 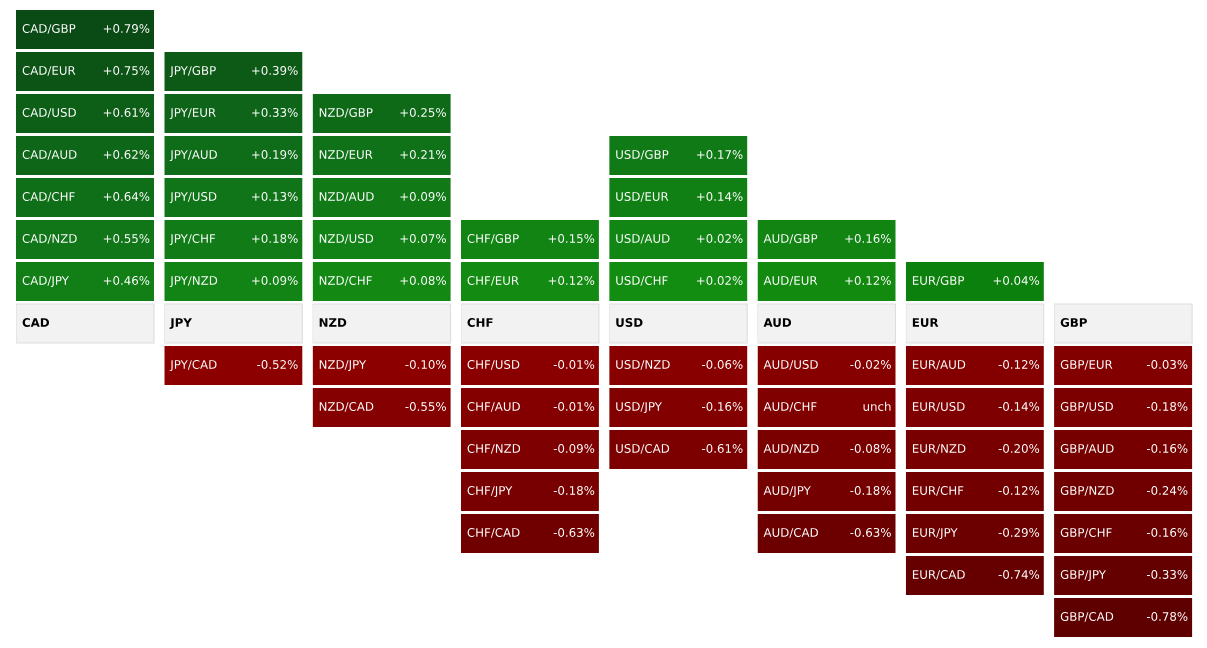 What do you see at coordinates (126, 28) in the screenshot?
I see `data-label: +0.79%` at bounding box center [126, 28].